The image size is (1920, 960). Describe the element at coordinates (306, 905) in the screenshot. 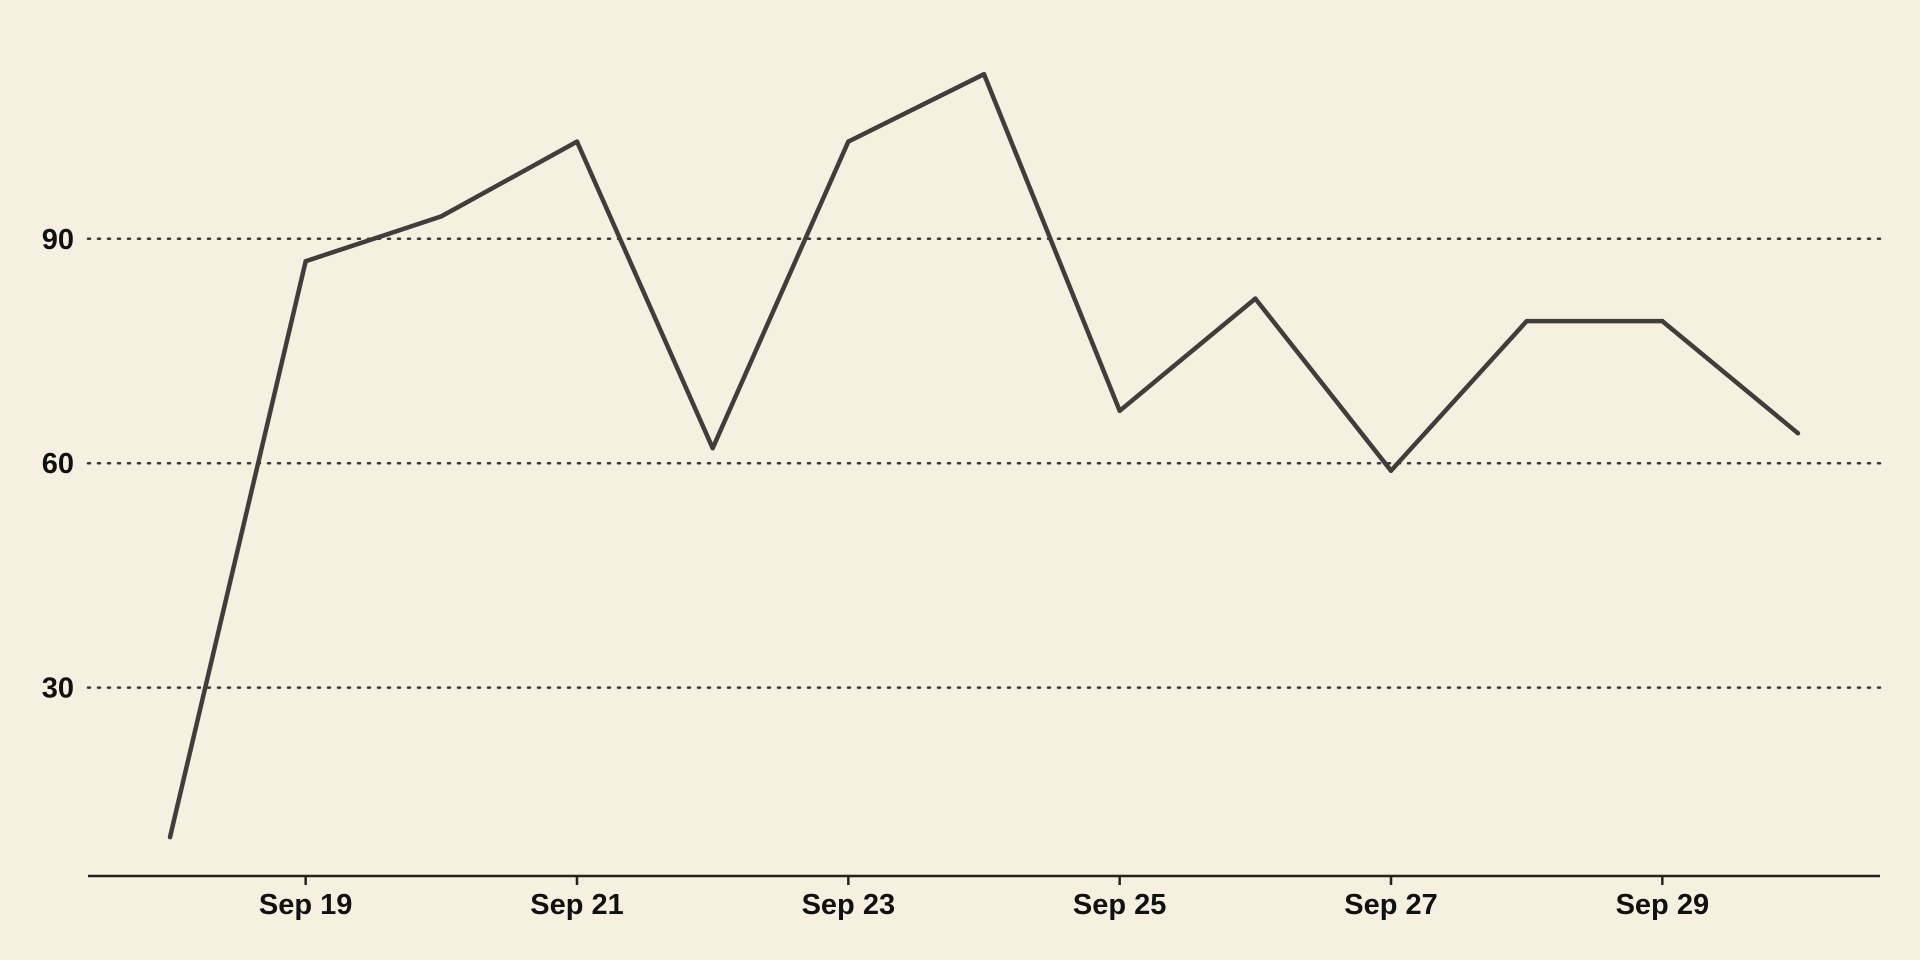

I see `x-tick-label: Sep 19` at that location.